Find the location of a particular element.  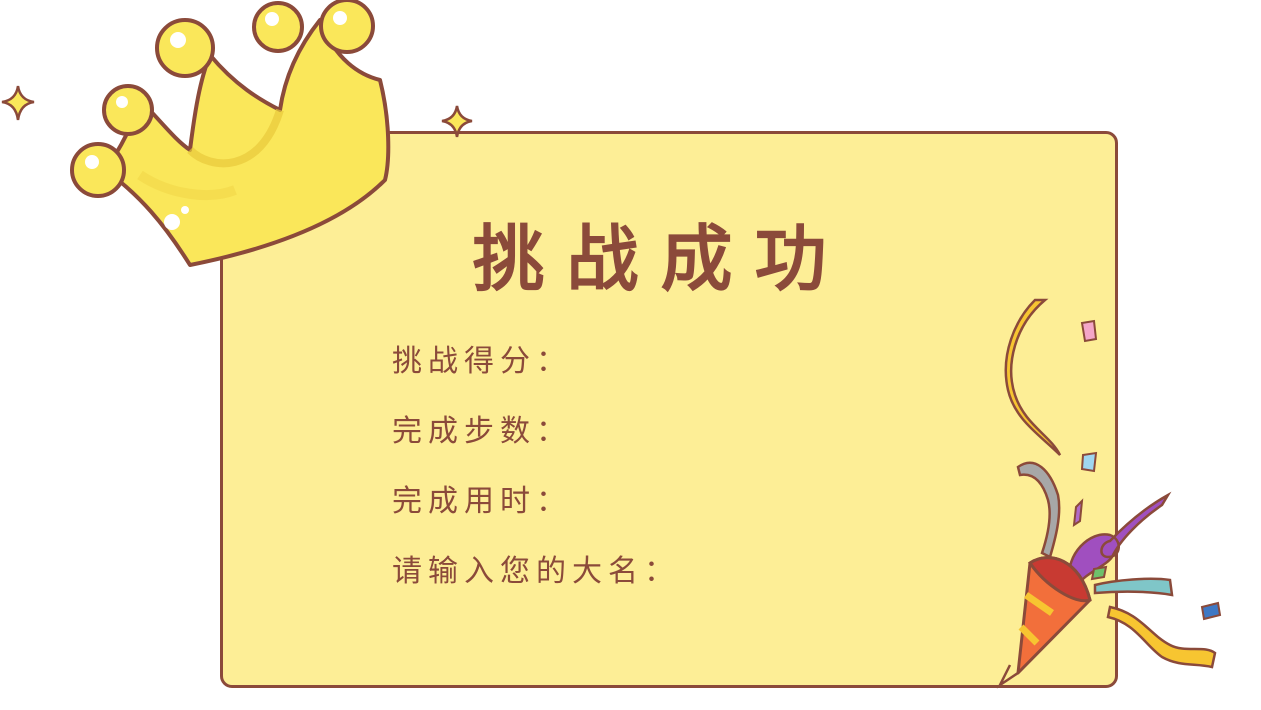

party-popper-icon is located at coordinates (1109, 493).